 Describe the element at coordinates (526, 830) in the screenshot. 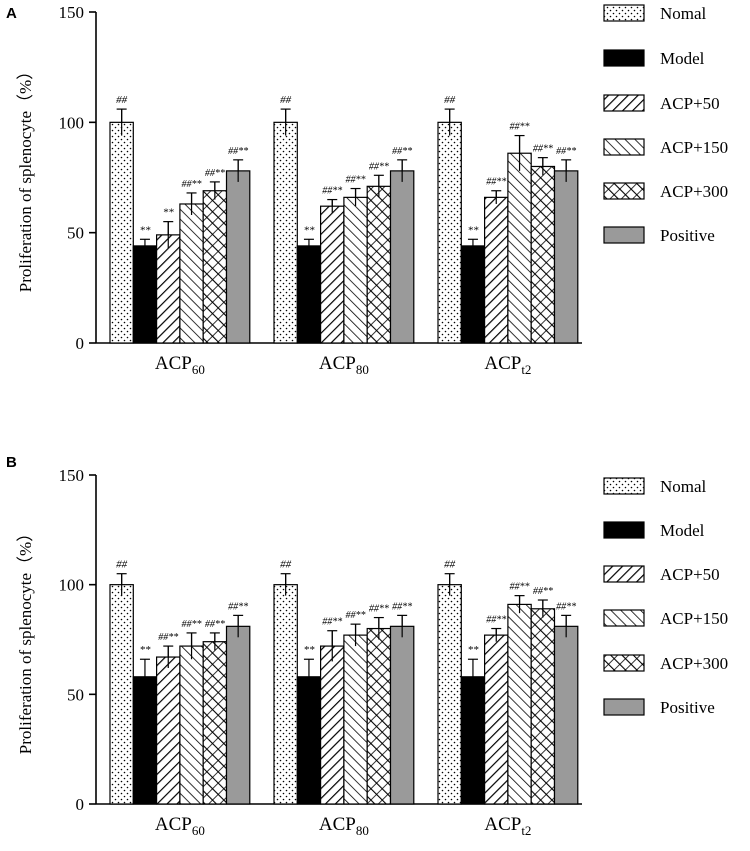

I see `x-tick-label-subscript: t2` at that location.